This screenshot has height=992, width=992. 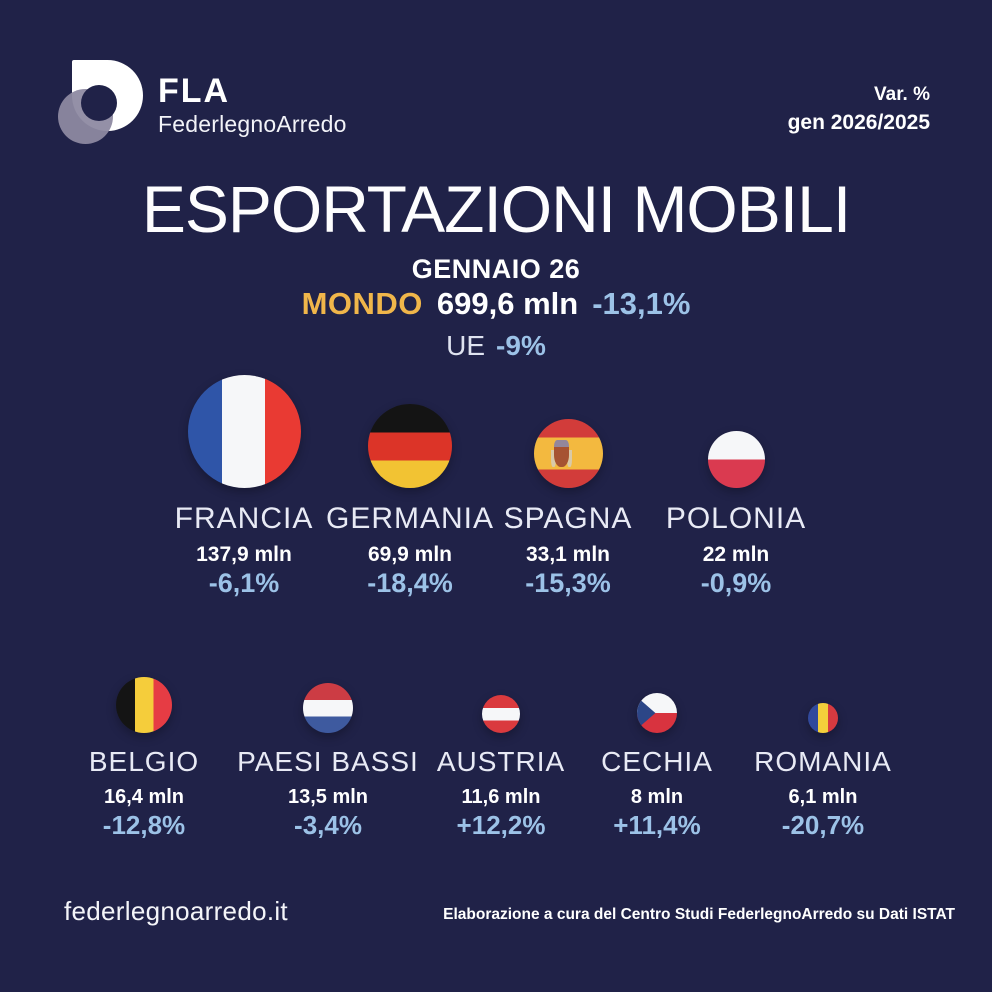 I want to click on poland-flag-icon, so click(x=736, y=459).